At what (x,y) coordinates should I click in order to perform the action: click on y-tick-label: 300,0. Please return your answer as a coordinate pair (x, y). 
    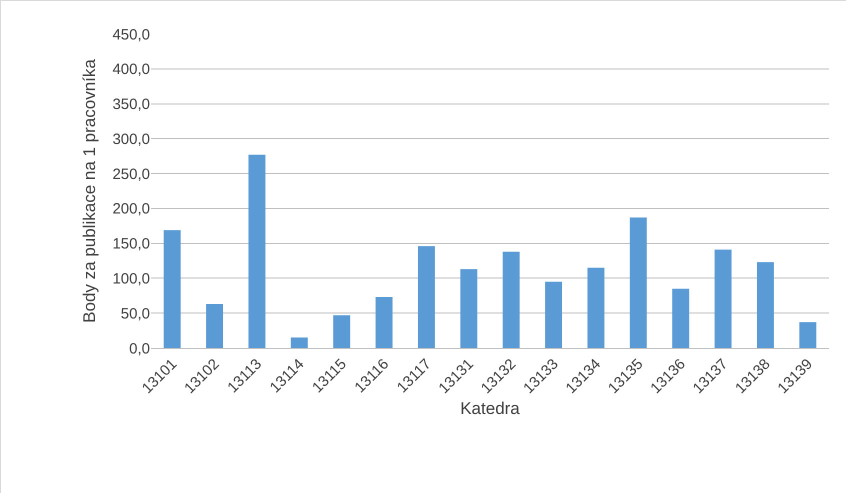
    Looking at the image, I should click on (131, 139).